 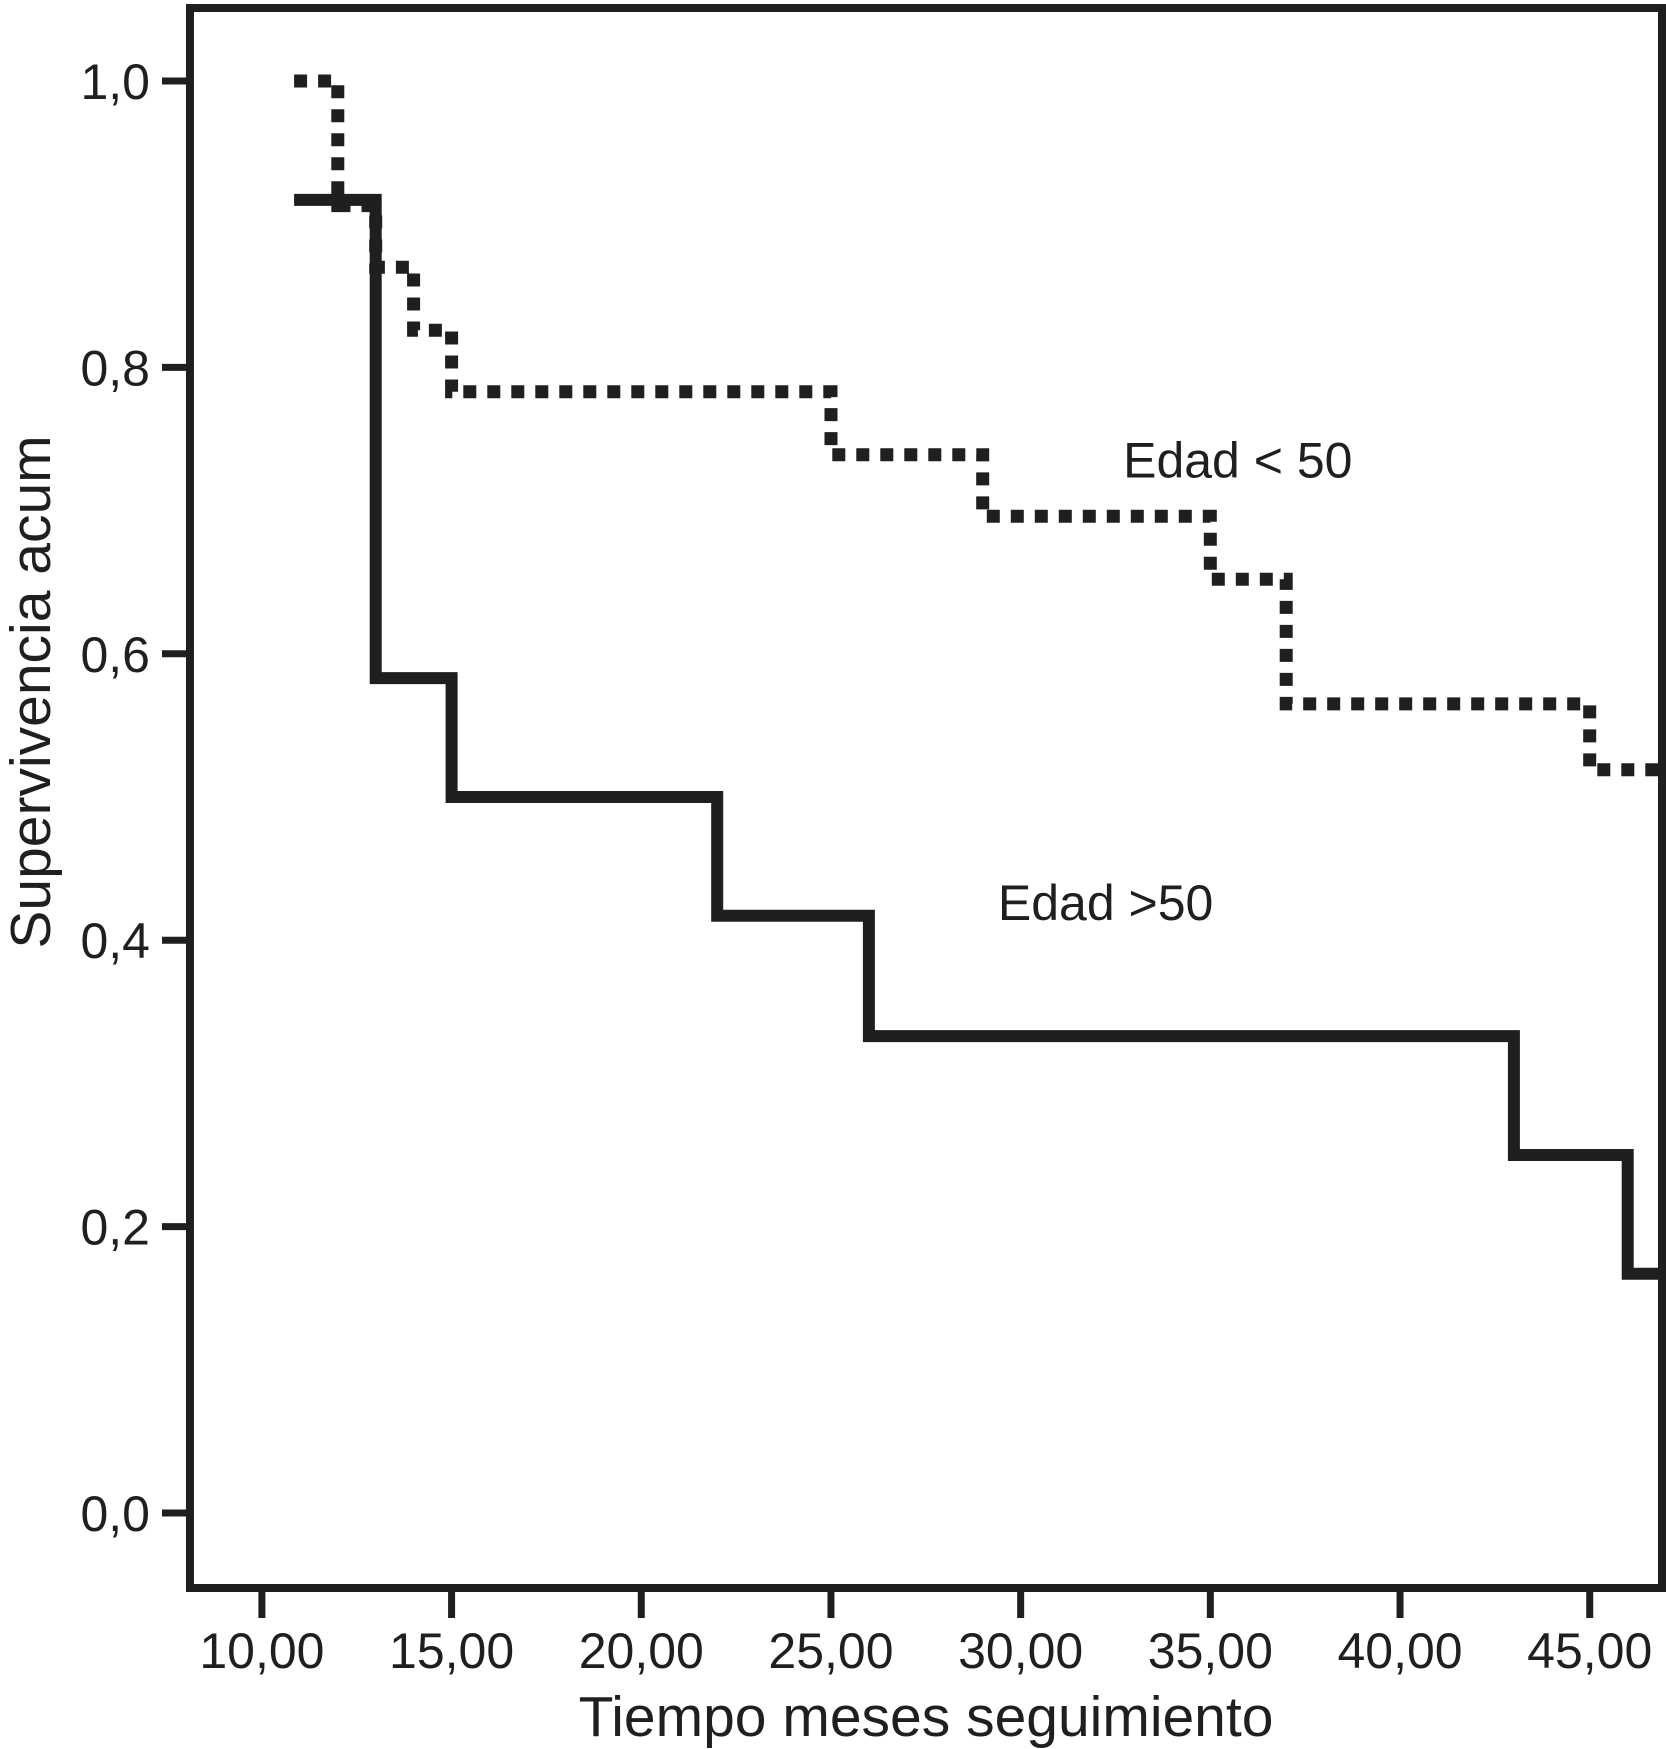 What do you see at coordinates (115, 82) in the screenshot?
I see `y-tick-label: 1,0` at bounding box center [115, 82].